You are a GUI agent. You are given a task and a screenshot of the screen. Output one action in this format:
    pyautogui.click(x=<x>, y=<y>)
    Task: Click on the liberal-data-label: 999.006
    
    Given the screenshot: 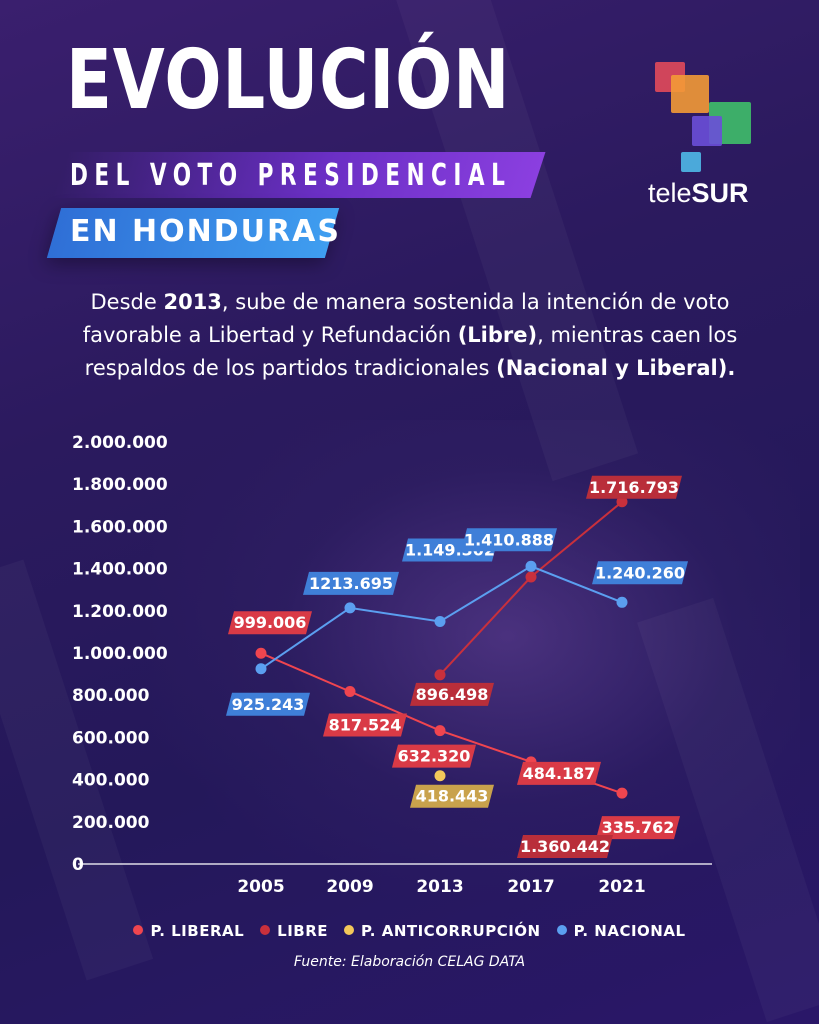 What is the action you would take?
    pyautogui.click(x=270, y=622)
    